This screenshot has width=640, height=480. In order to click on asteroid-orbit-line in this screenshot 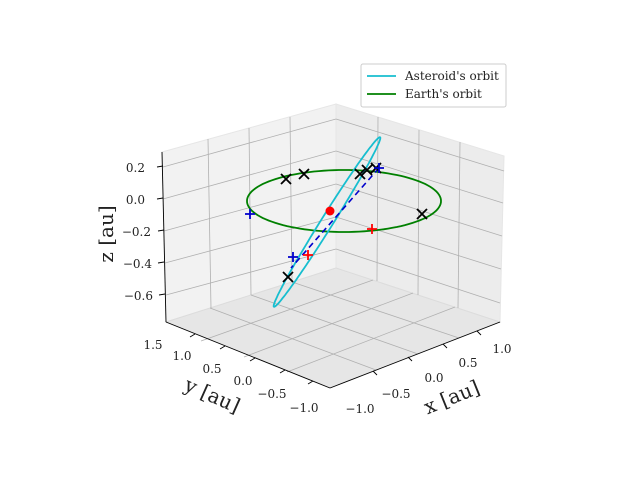, I will do `click(327, 222)`.